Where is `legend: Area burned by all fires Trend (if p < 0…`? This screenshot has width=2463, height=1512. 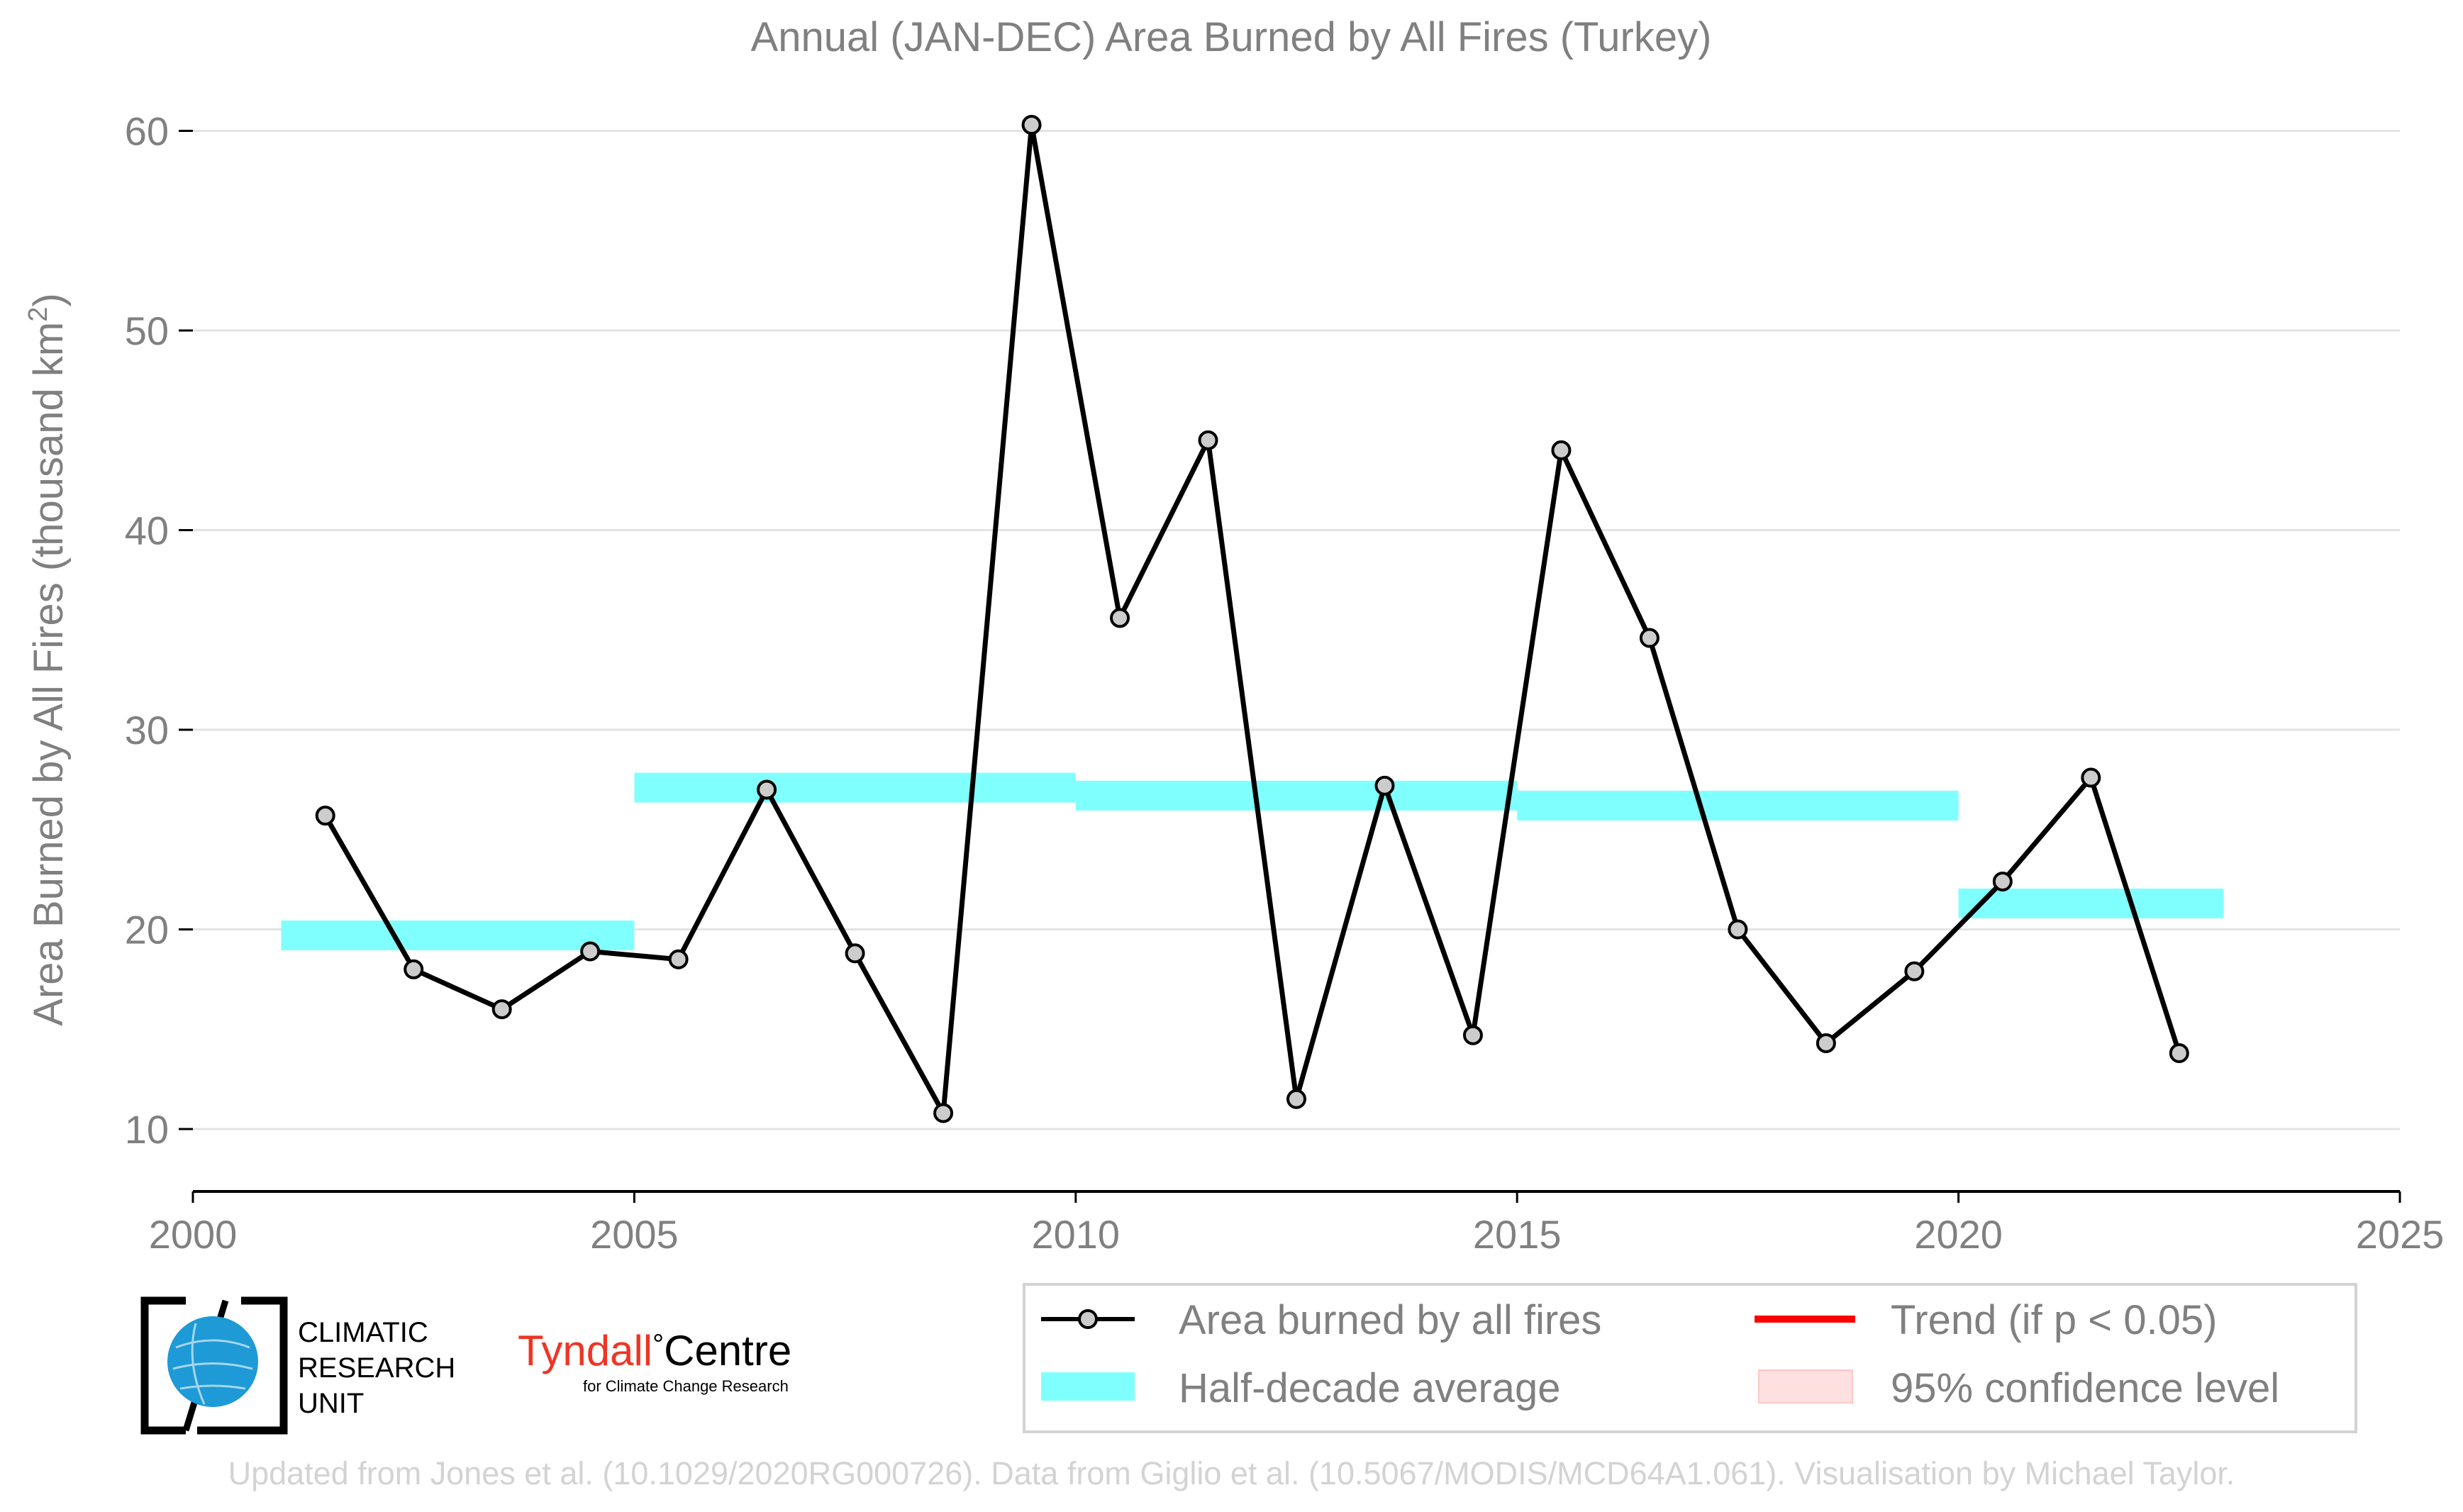
legend: Area burned by all fires Trend (if p < 0… is located at coordinates (1690, 1358).